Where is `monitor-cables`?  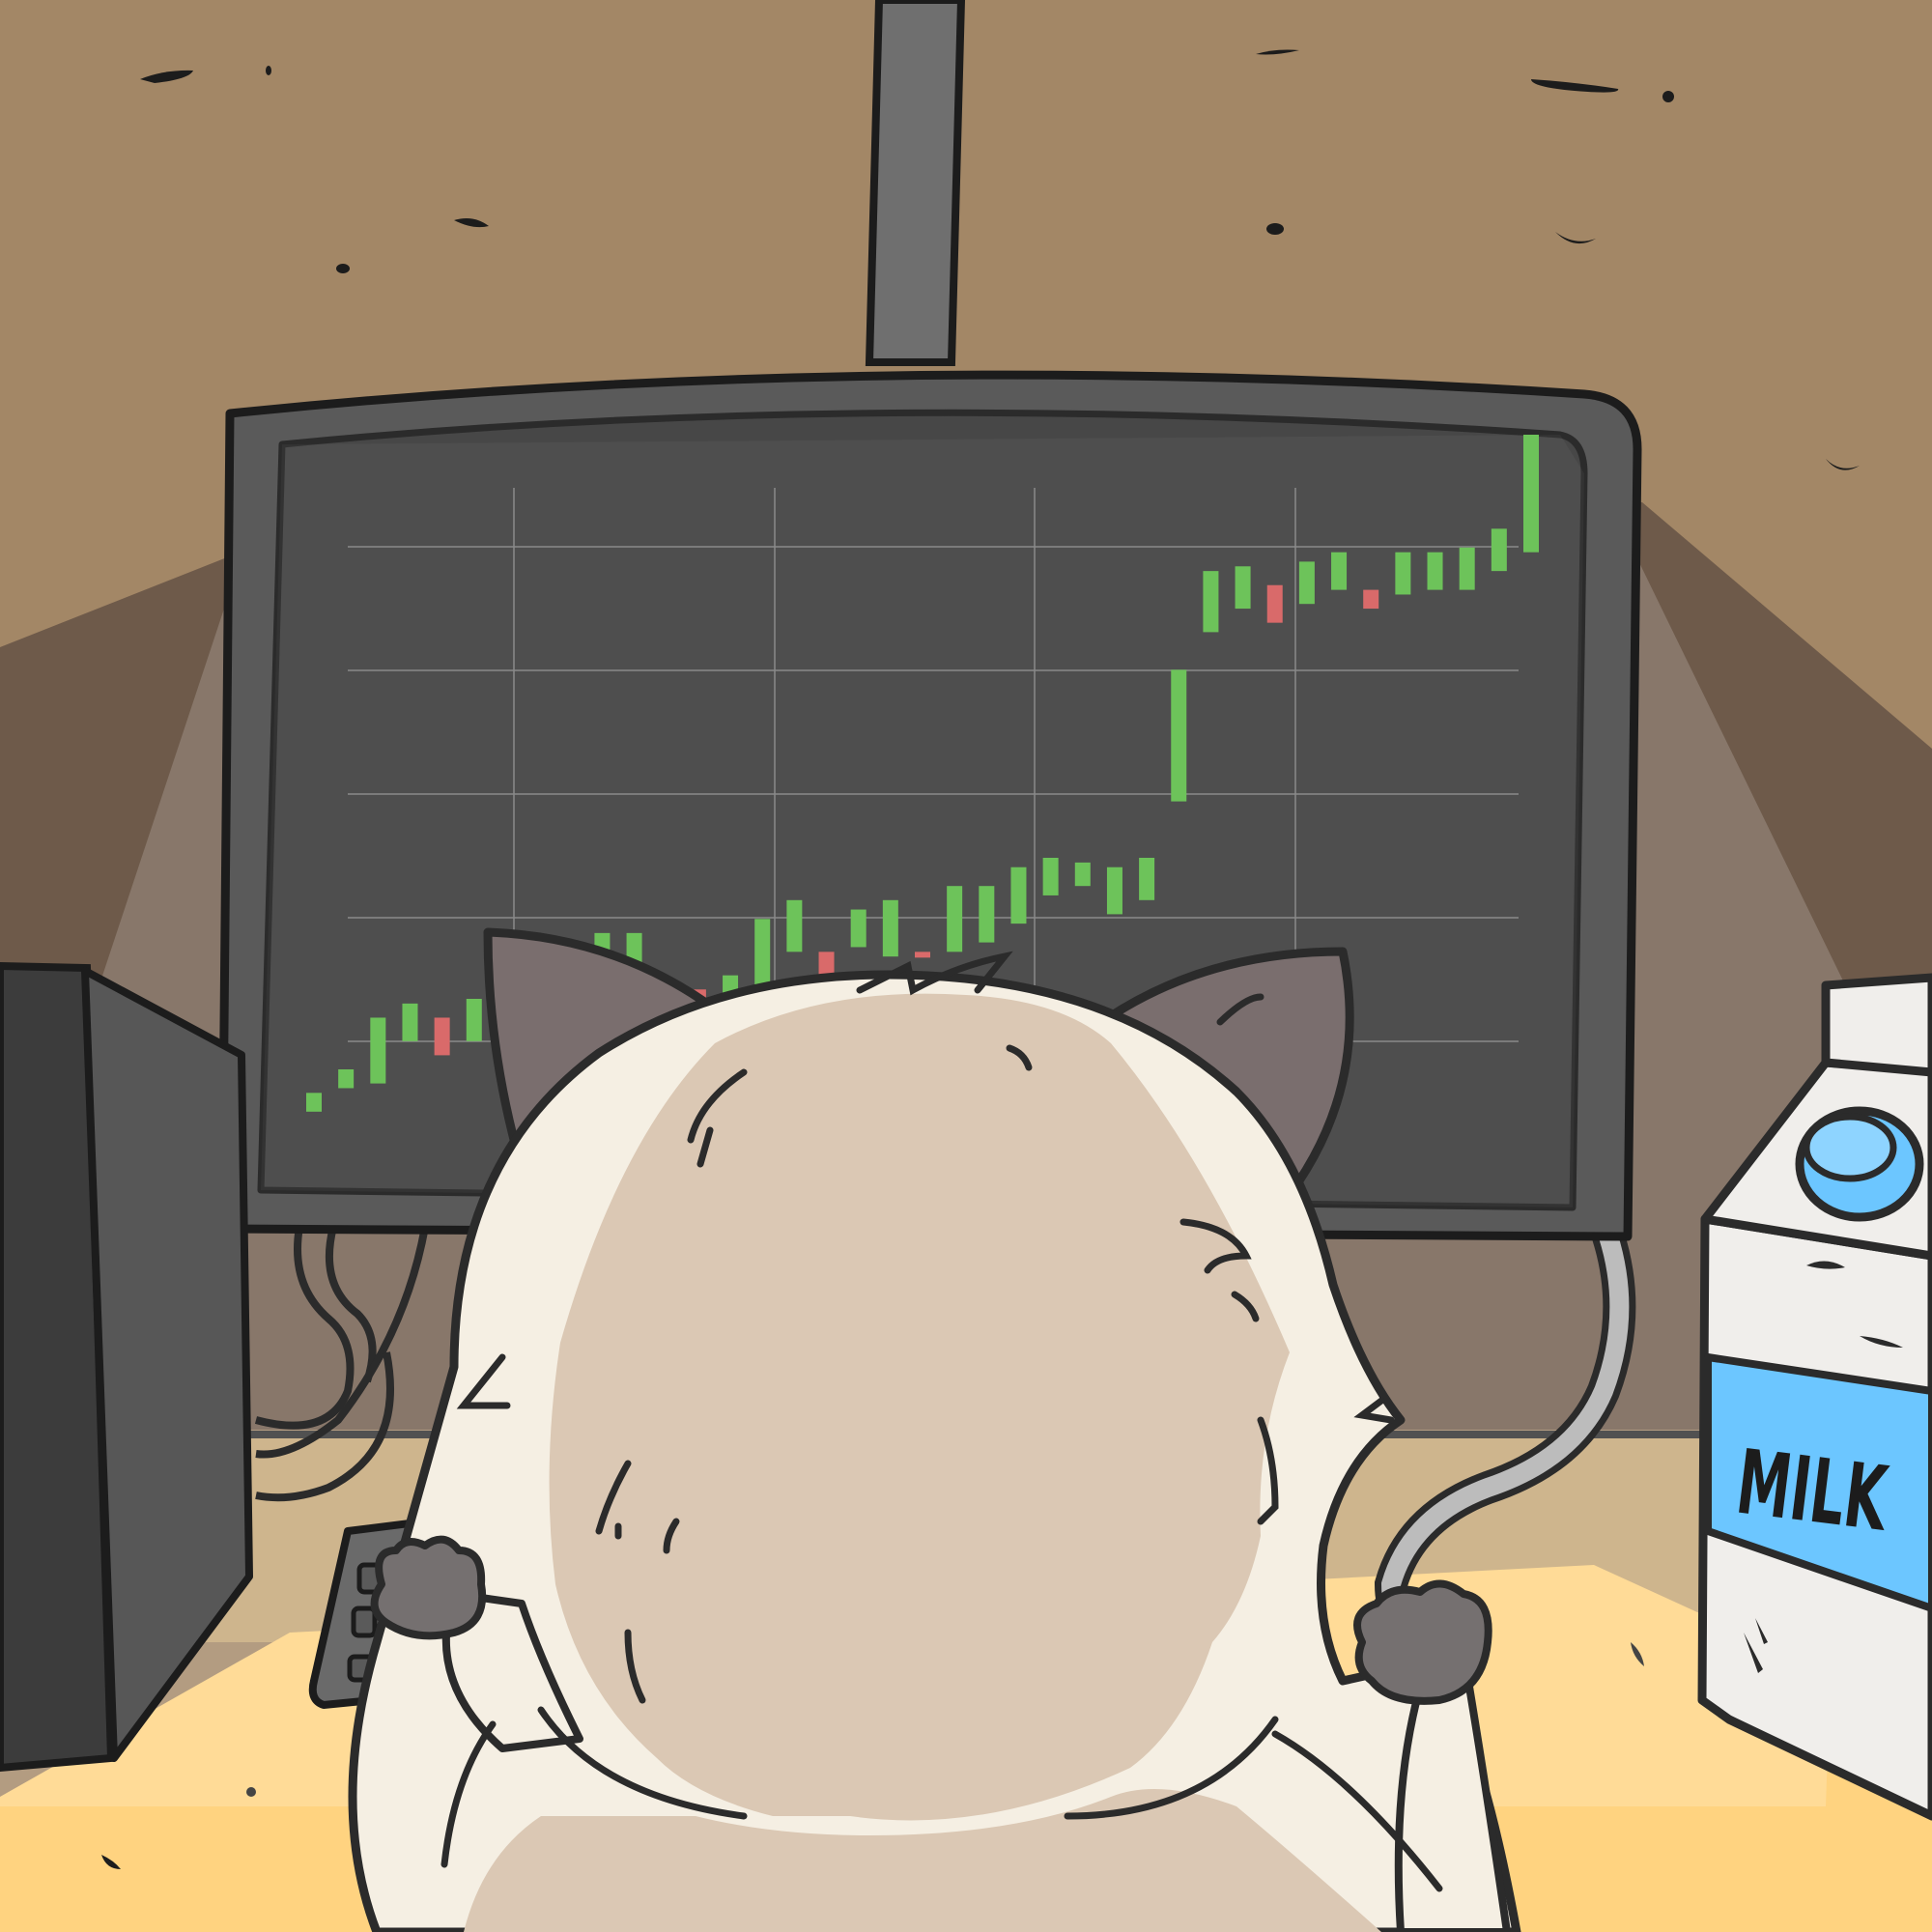
monitor-cables is located at coordinates (341, 1364).